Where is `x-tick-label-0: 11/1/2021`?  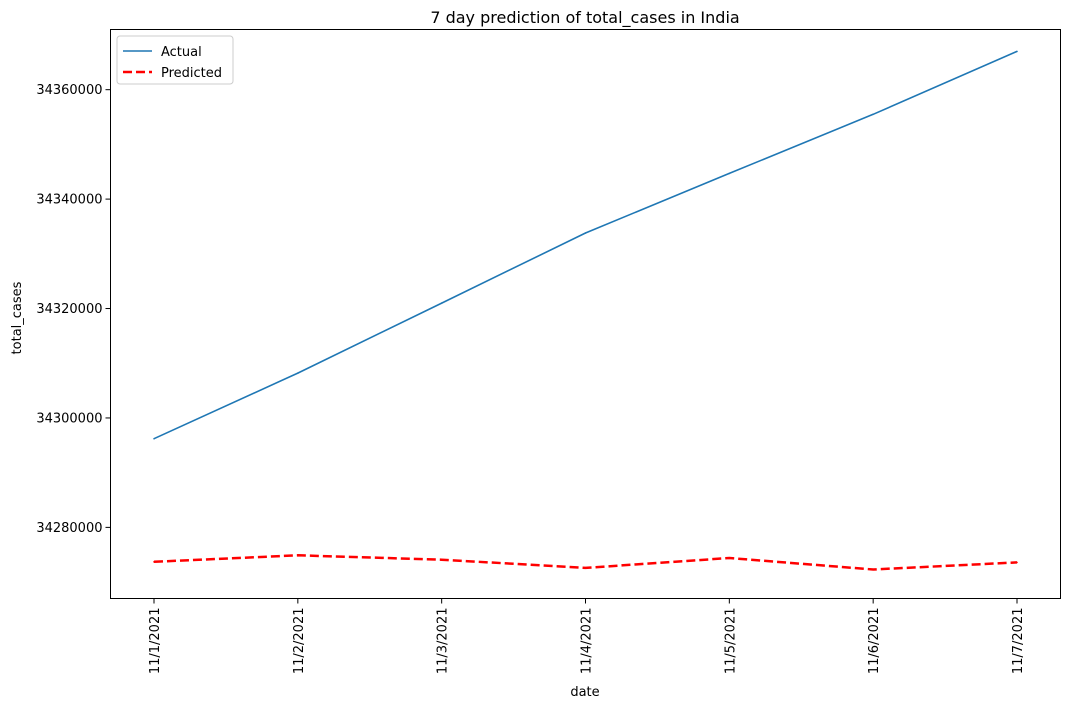 x-tick-label-0: 11/1/2021 is located at coordinates (155, 641).